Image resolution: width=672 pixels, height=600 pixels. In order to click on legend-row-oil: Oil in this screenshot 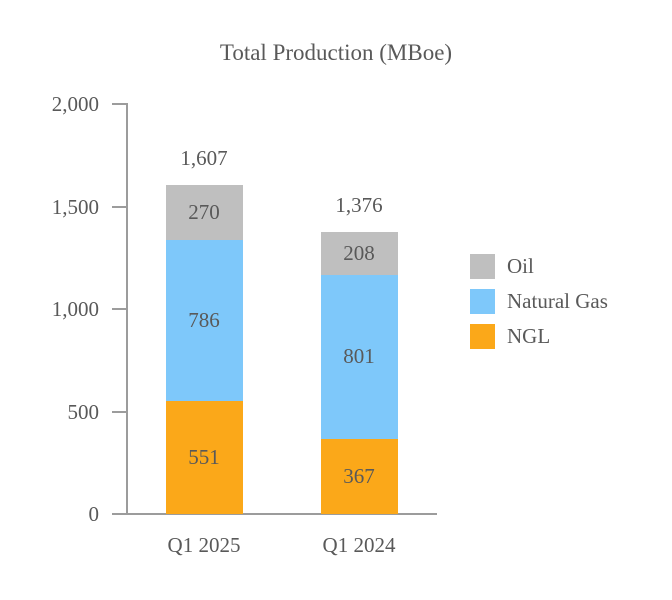, I will do `click(539, 266)`.